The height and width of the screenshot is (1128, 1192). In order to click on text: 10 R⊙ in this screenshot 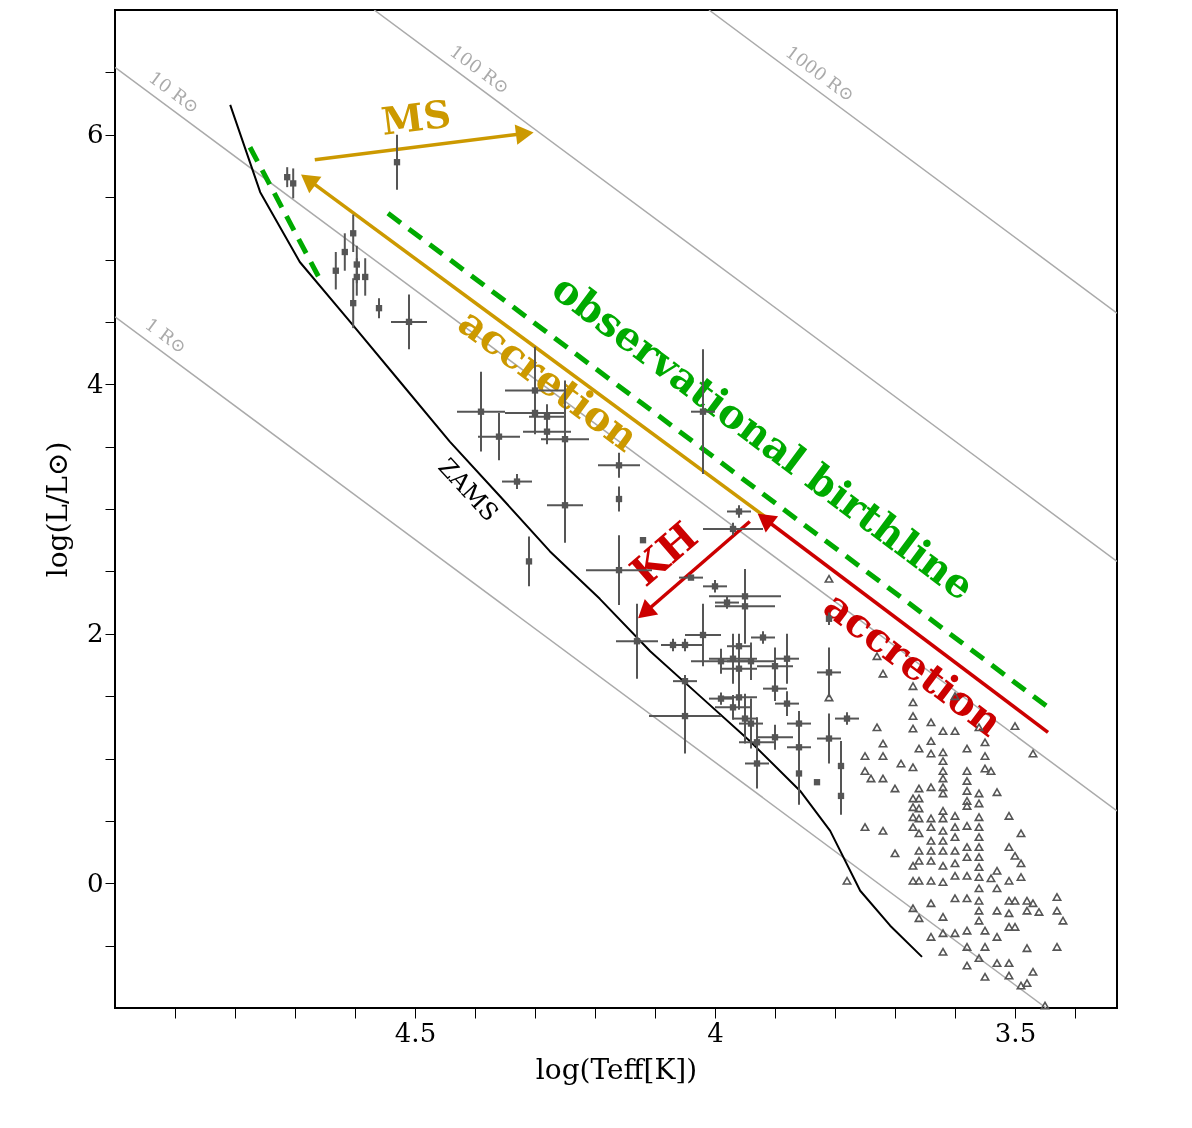, I will do `click(174, 92)`.